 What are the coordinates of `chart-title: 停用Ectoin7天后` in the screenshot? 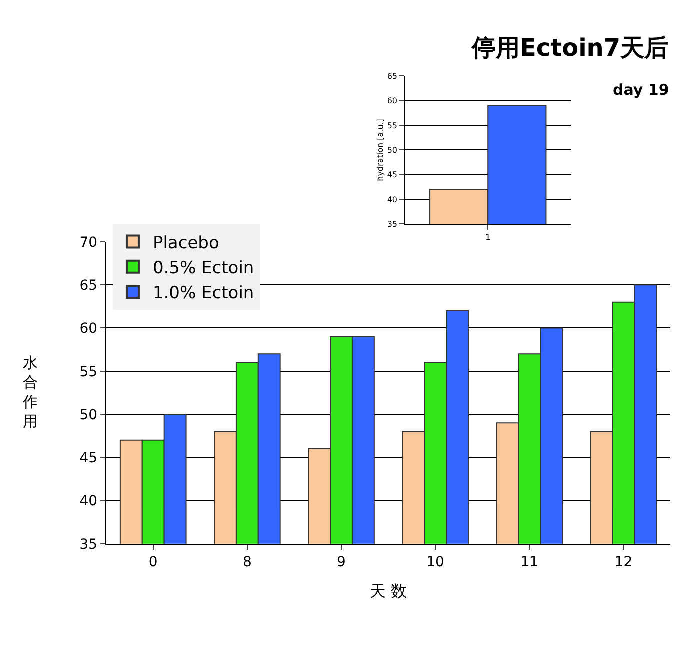 It's located at (570, 48).